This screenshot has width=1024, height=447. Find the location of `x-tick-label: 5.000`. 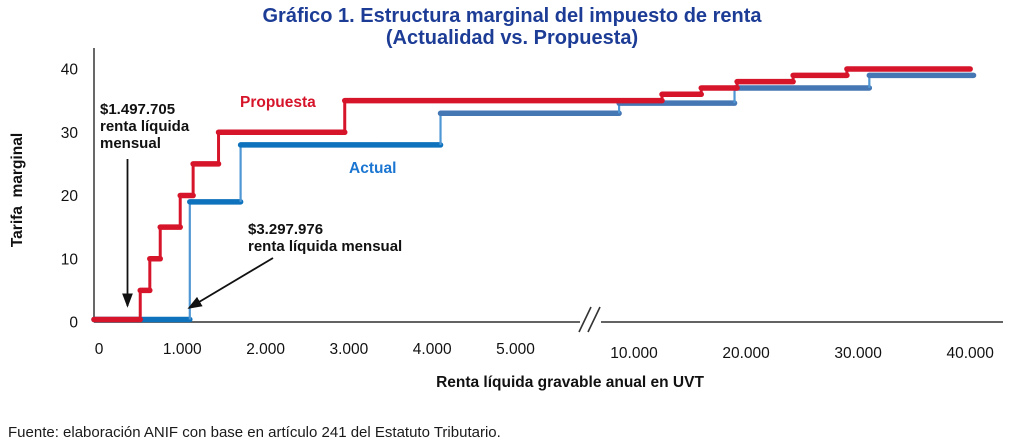

x-tick-label: 5.000 is located at coordinates (515, 349).